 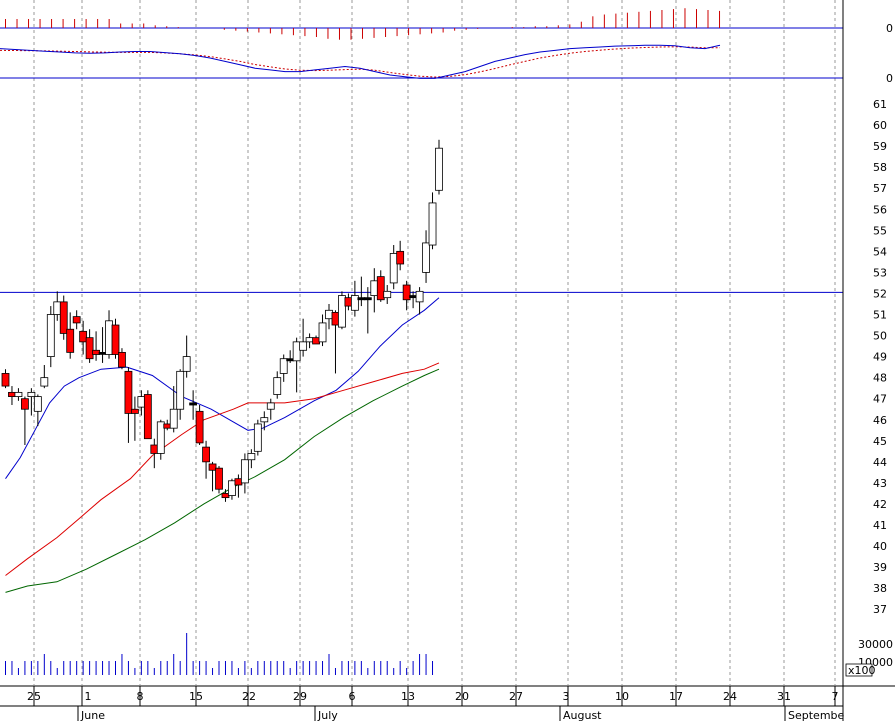 I want to click on price-tick-label: 39, so click(x=880, y=567).